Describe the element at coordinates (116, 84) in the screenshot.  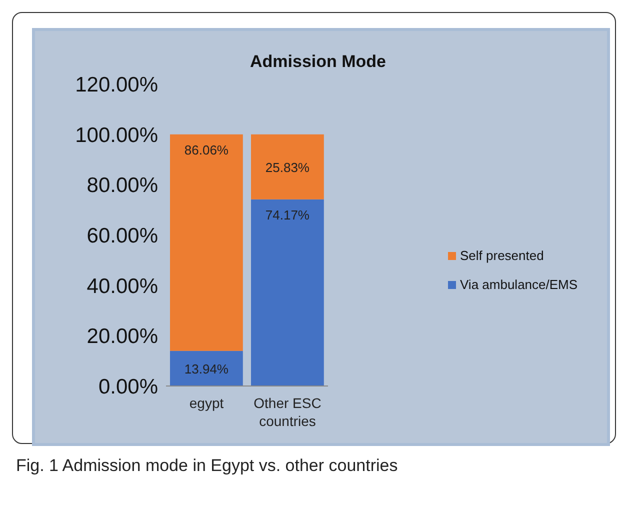
I see `y-tick-label: 120.00%` at that location.